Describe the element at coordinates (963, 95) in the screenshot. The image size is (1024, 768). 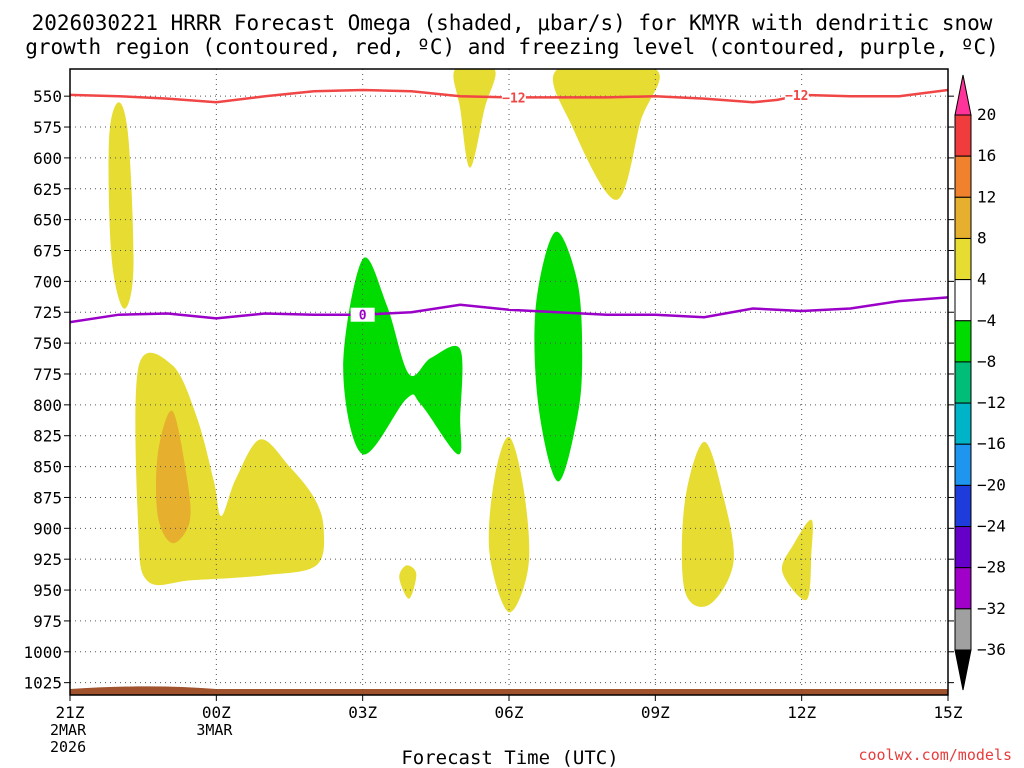
I see `colorbar-arrow-top` at that location.